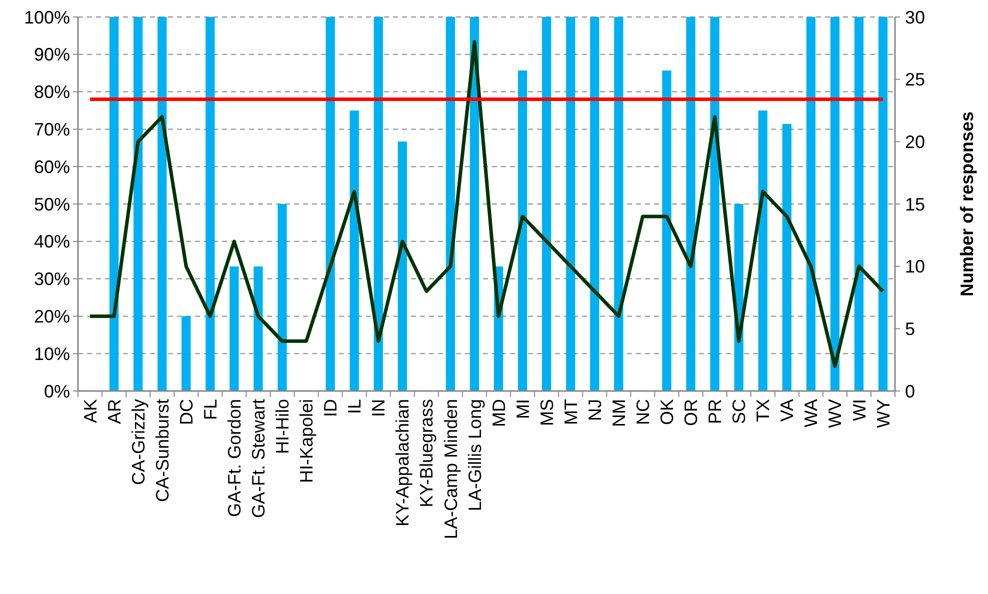 The width and height of the screenshot is (988, 594). I want to click on y2-axis-title: Number of responses, so click(967, 204).